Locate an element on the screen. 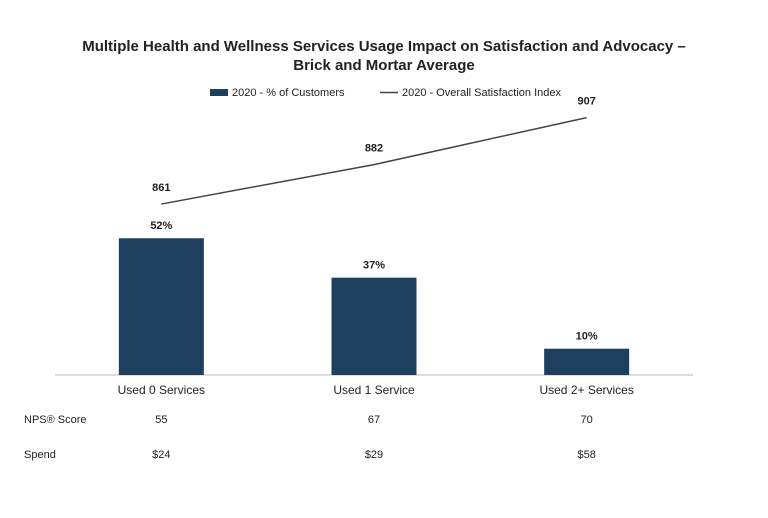  legend-label: 2020 - % of Customers is located at coordinates (288, 93).